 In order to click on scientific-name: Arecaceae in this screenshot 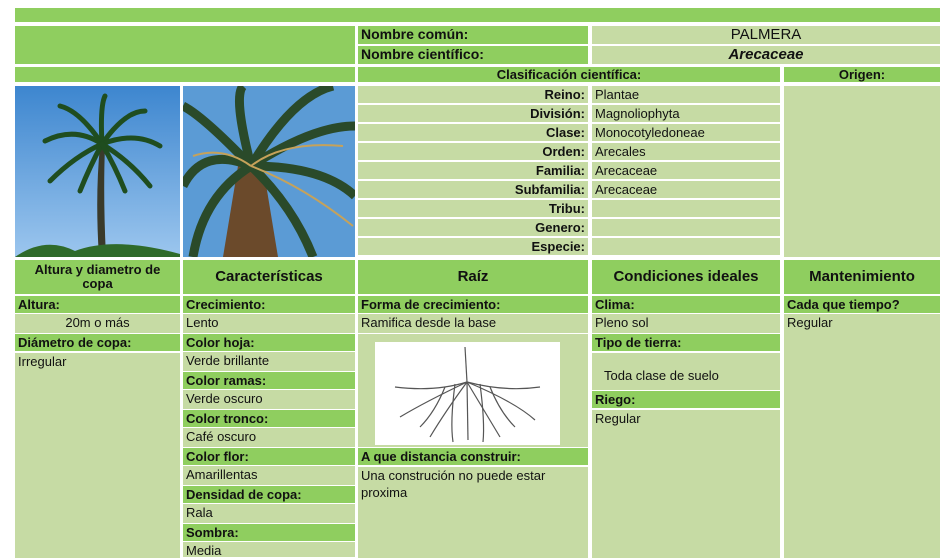, I will do `click(766, 55)`.